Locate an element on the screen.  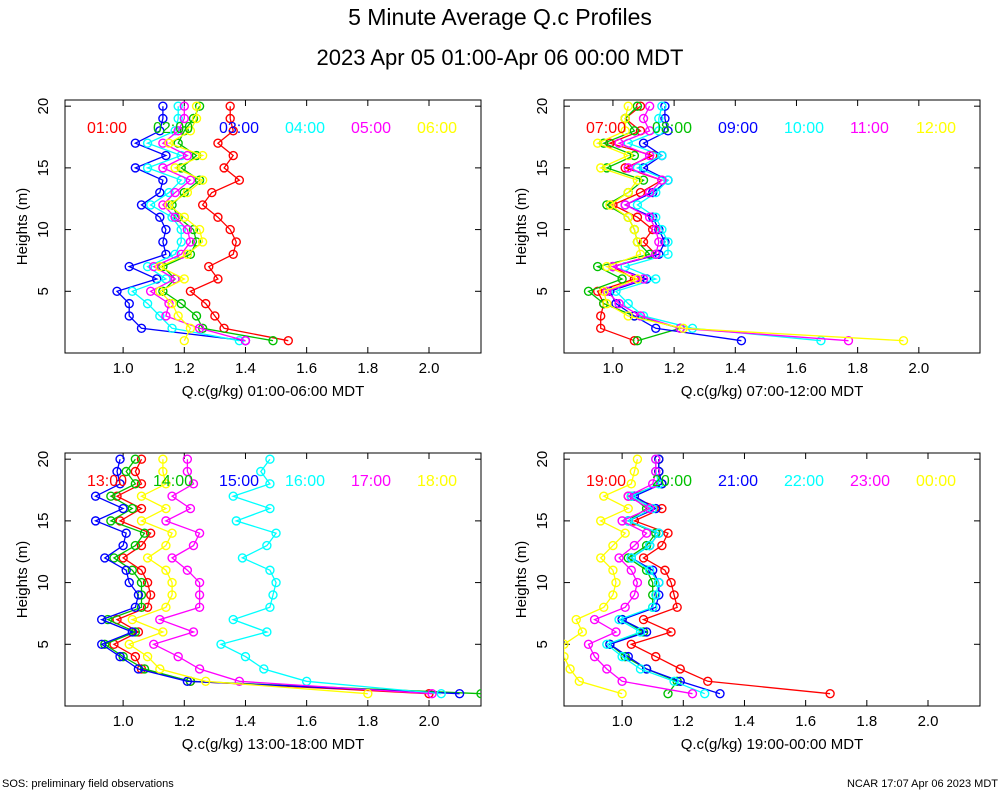
x-tick-label: 1.0 is located at coordinates (622, 721).